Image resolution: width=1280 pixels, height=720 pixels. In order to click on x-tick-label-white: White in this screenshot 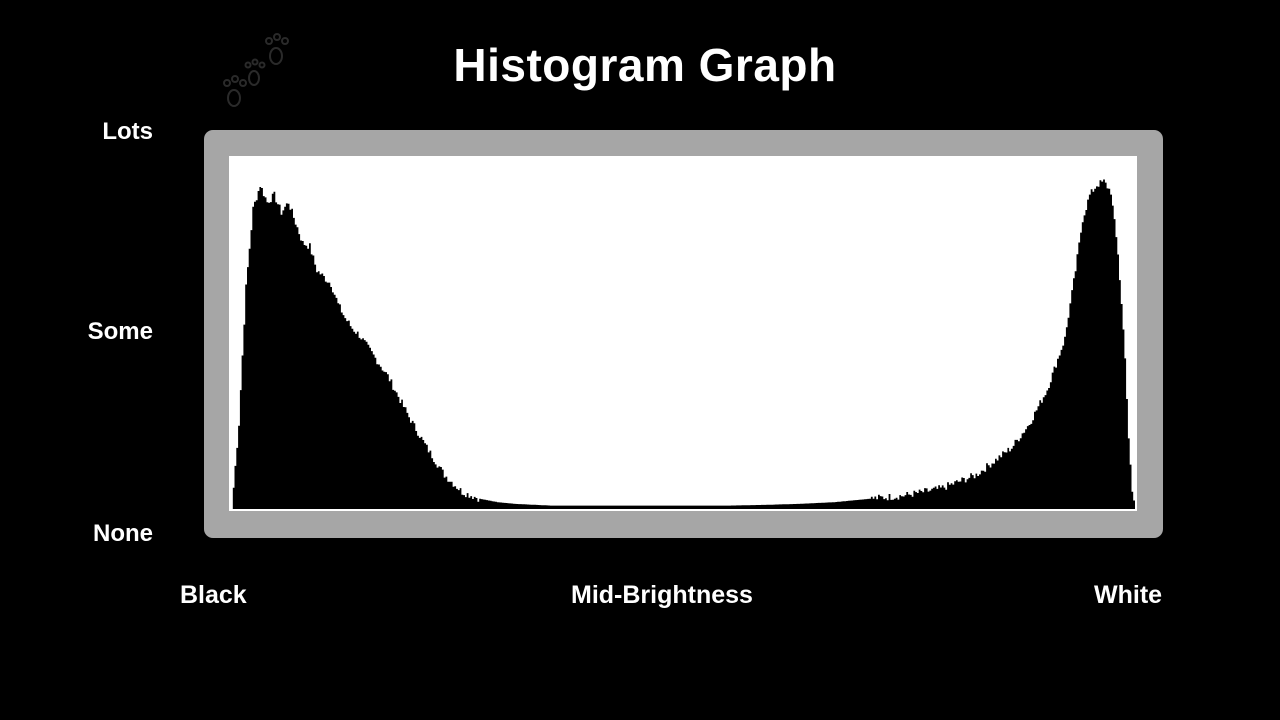, I will do `click(1128, 595)`.